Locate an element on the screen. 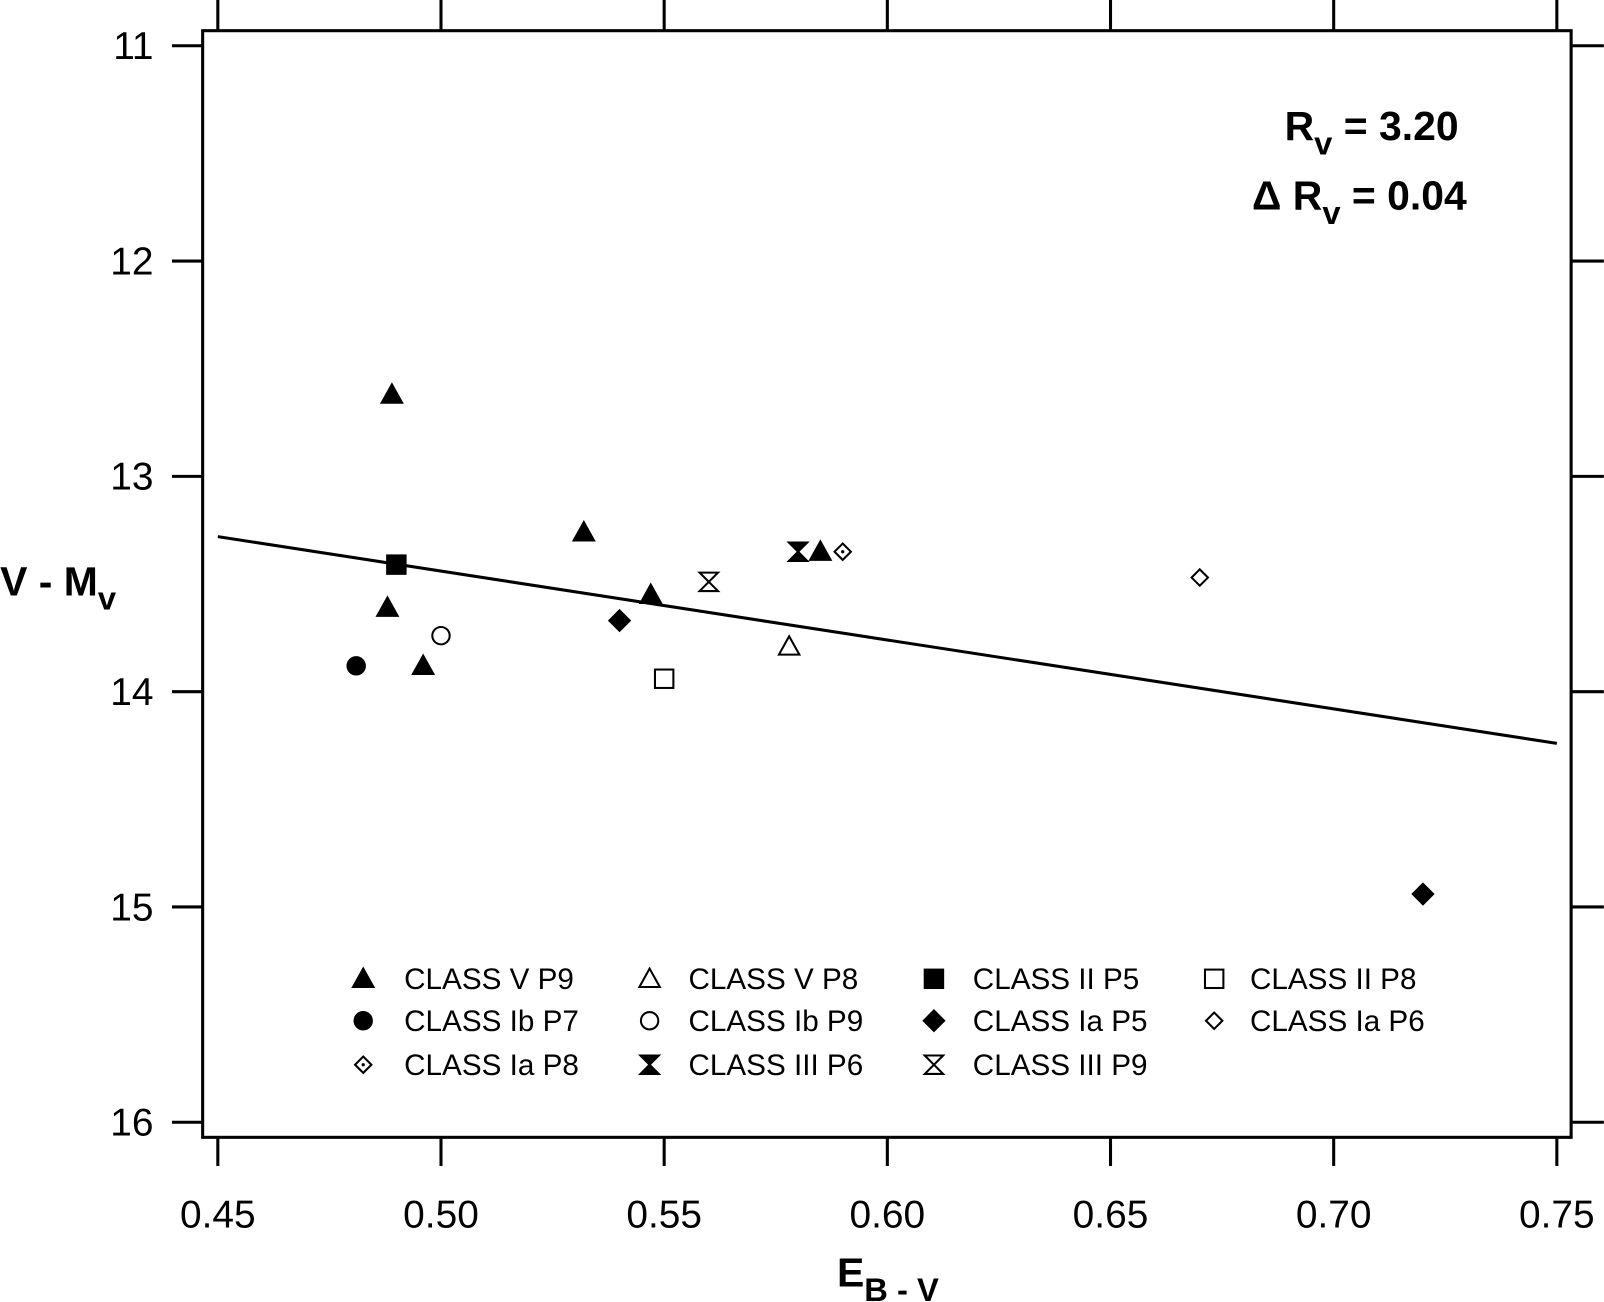  legend-text: CLASS II P8 is located at coordinates (1333, 979).